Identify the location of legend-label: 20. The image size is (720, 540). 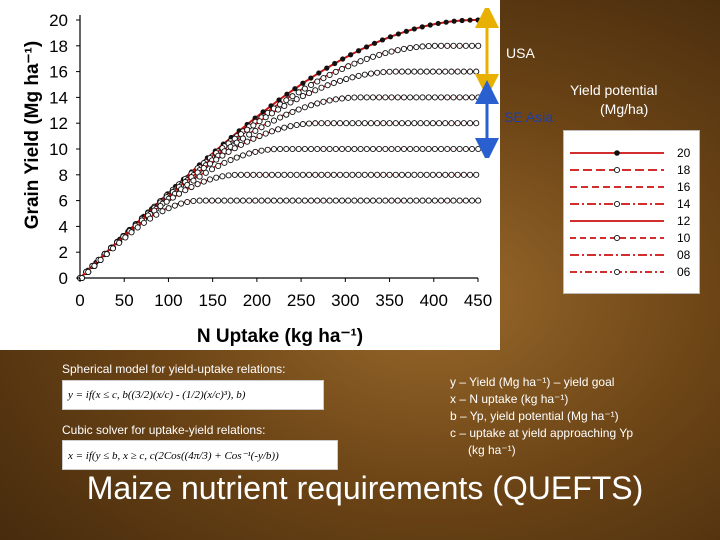
(684, 153).